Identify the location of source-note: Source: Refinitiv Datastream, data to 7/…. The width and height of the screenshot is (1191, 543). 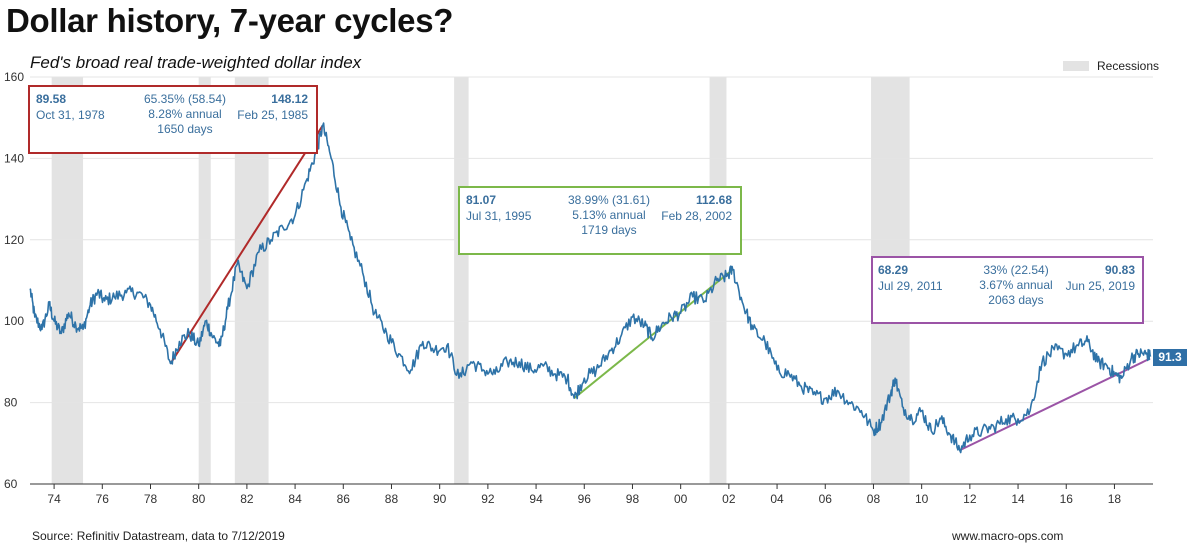
(158, 536).